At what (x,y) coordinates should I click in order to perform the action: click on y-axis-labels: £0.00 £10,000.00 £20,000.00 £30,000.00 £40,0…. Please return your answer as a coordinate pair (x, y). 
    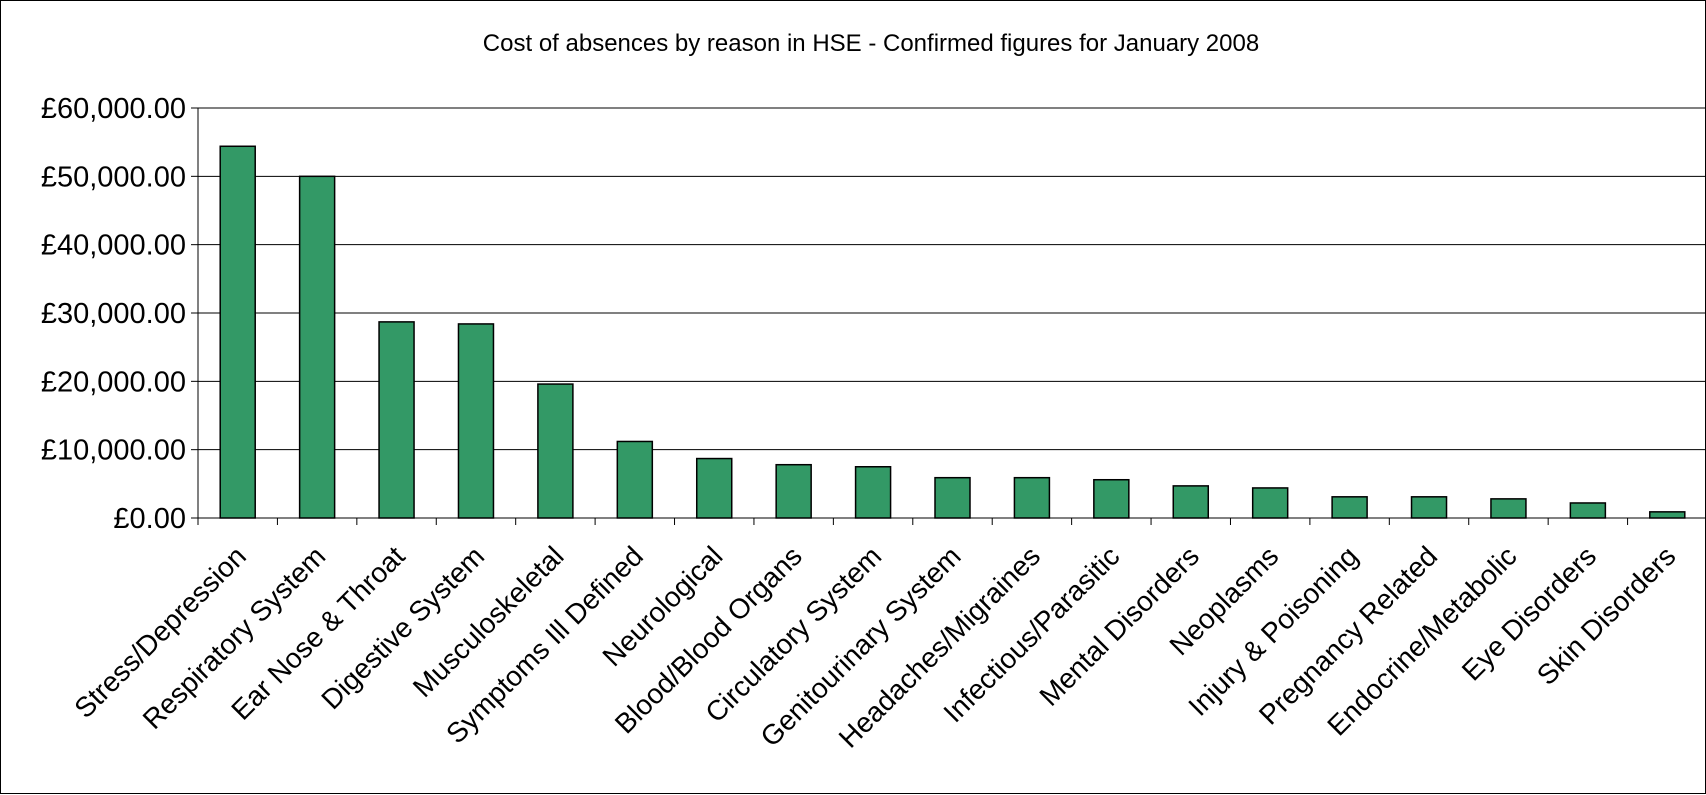
    Looking at the image, I should click on (113, 314).